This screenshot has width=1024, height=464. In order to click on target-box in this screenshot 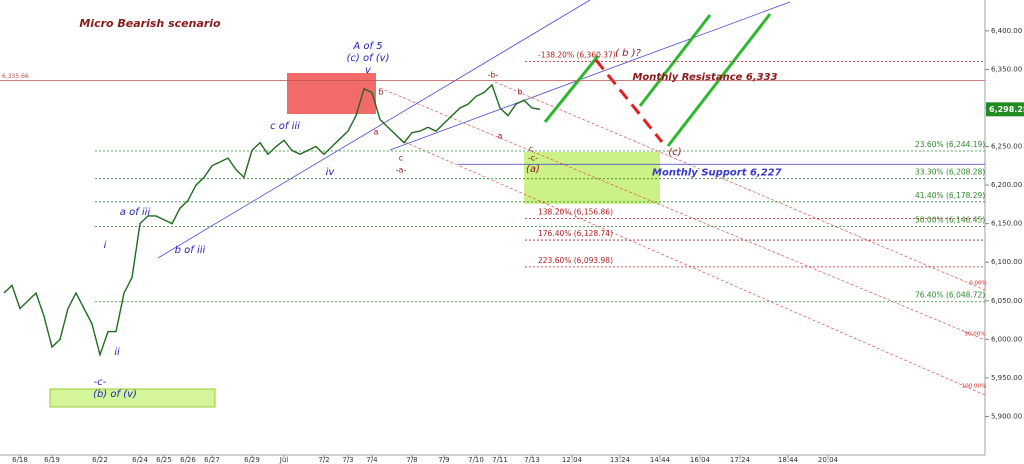, I will do `click(132, 398)`.